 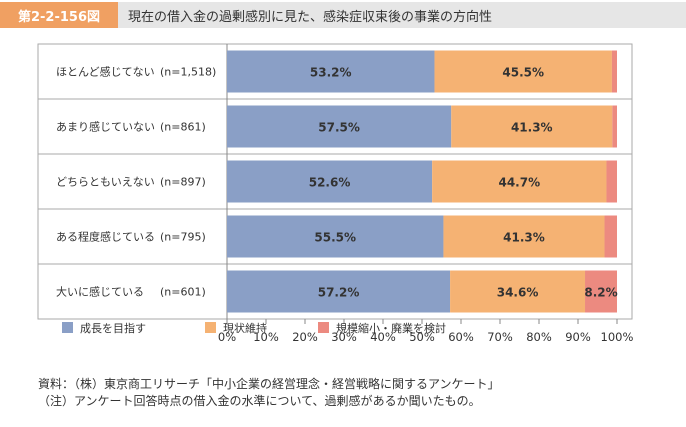 What do you see at coordinates (422, 337) in the screenshot?
I see `x-tick-label: 50%` at bounding box center [422, 337].